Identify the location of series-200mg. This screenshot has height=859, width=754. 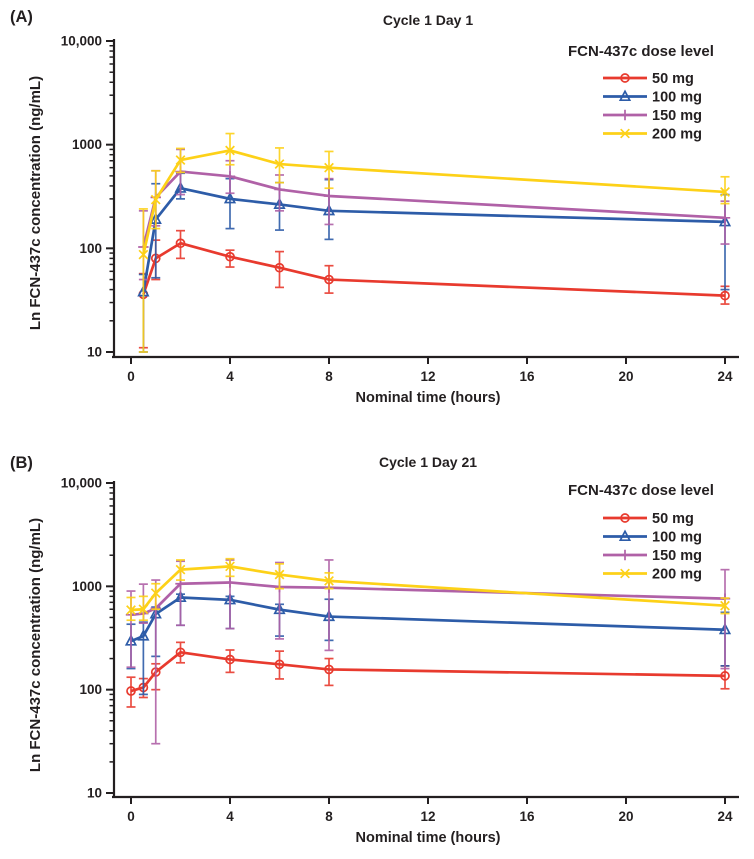
(428, 589).